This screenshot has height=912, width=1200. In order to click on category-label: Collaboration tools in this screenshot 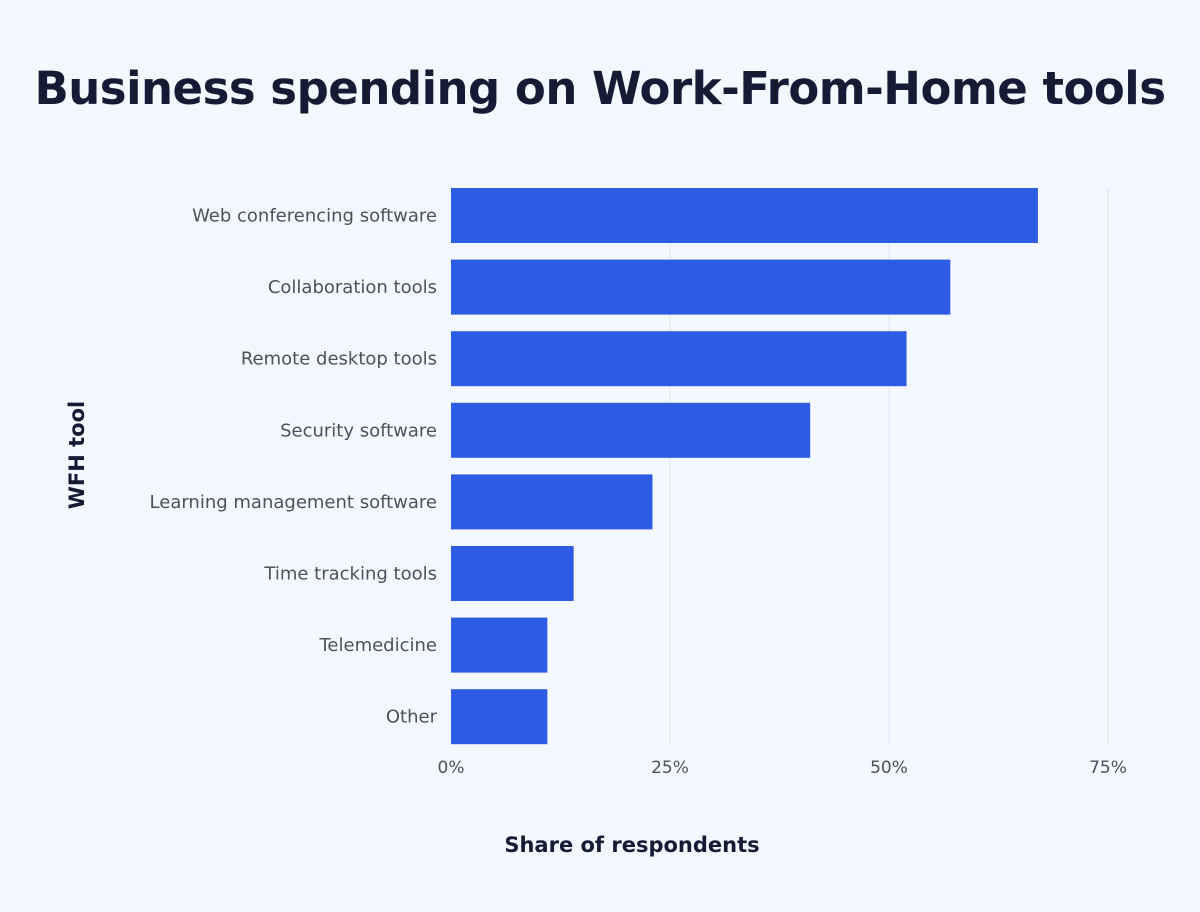, I will do `click(352, 287)`.